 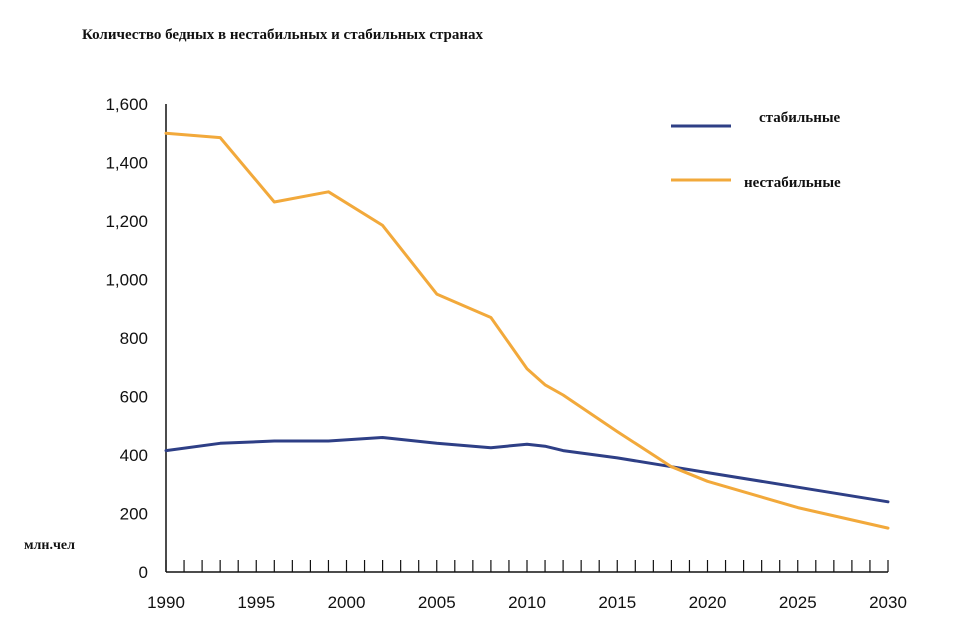 What do you see at coordinates (800, 118) in the screenshot?
I see `legend-label-stable: стабильные` at bounding box center [800, 118].